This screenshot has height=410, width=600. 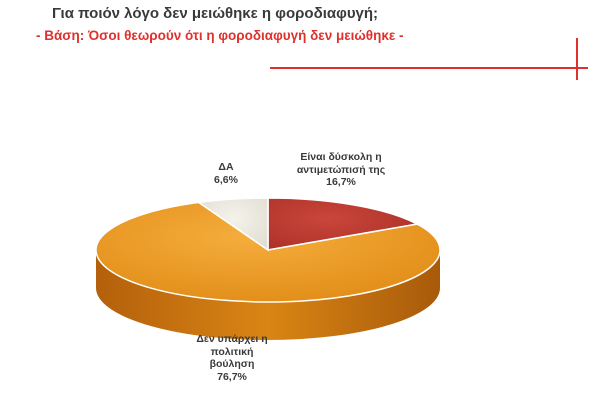 What do you see at coordinates (232, 364) in the screenshot?
I see `slice-label-line: βούληση` at bounding box center [232, 364].